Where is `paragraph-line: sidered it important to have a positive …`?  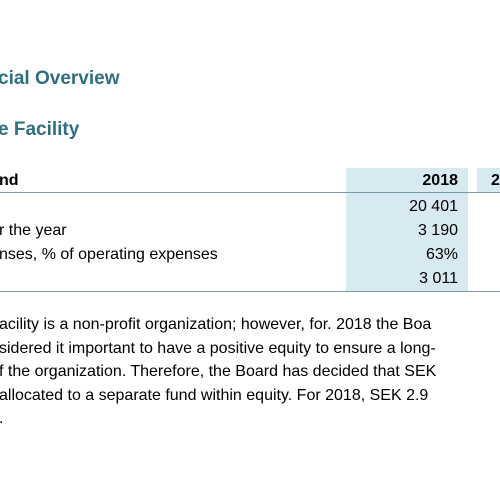 paragraph-line: sidered it important to have a positive … is located at coordinates (218, 348).